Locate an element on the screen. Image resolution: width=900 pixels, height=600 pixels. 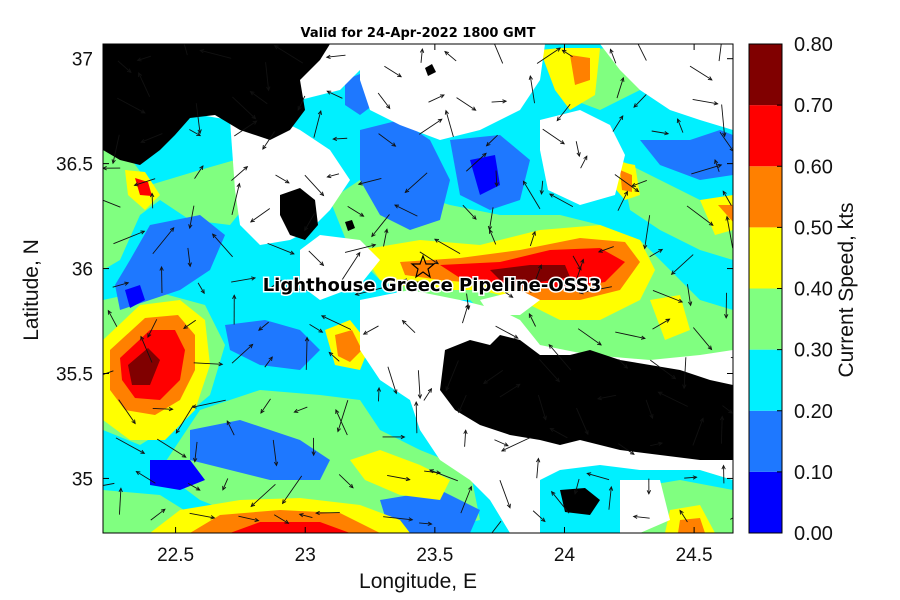
colorbar-label: Current Speed, kts is located at coordinates (846, 289).